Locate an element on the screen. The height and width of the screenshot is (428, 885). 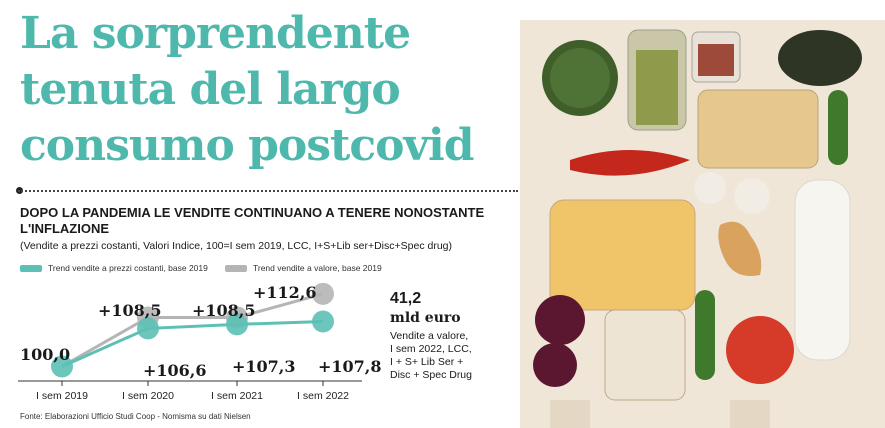
jar-pasta-icon is located at coordinates (622, 255).